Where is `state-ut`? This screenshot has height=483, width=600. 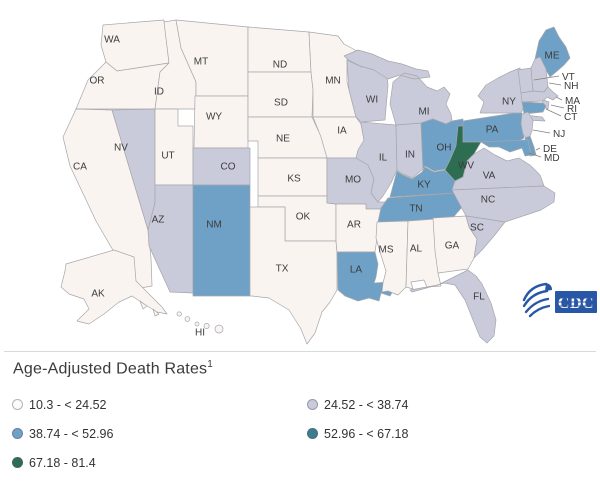
state-ut is located at coordinates (174, 147).